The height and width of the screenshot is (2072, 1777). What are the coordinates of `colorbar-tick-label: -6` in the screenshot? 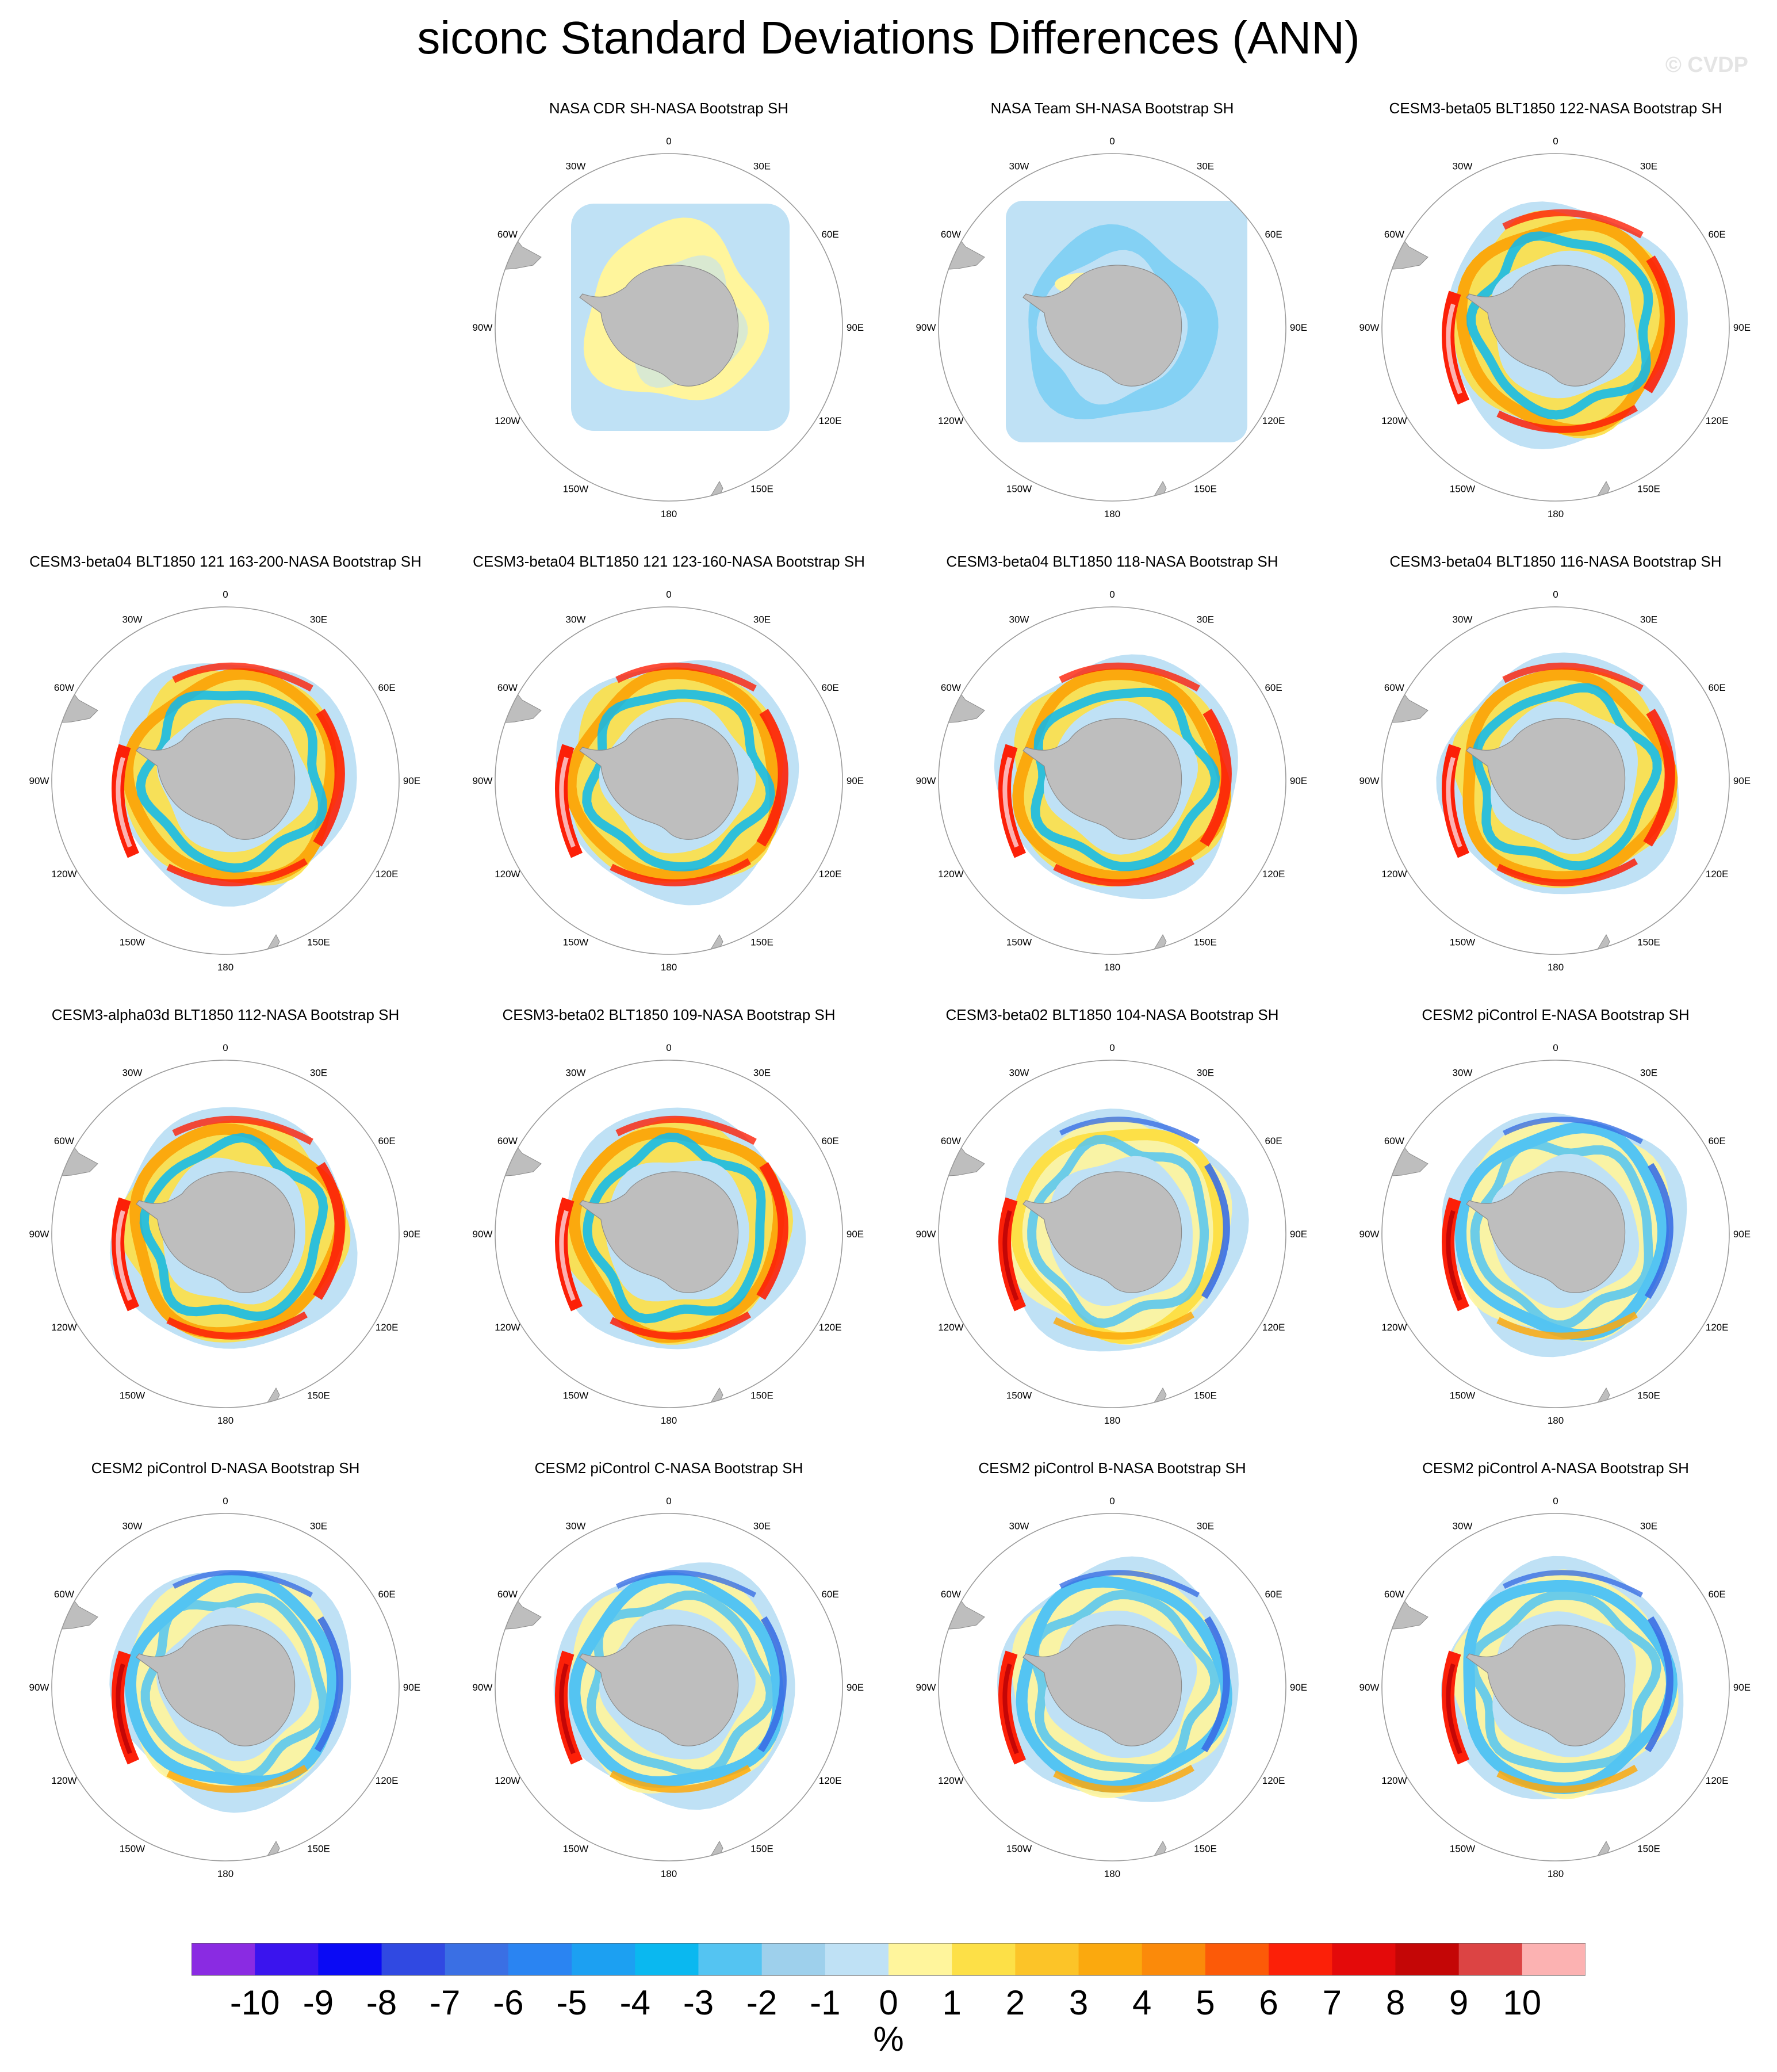 It's located at (508, 2001).